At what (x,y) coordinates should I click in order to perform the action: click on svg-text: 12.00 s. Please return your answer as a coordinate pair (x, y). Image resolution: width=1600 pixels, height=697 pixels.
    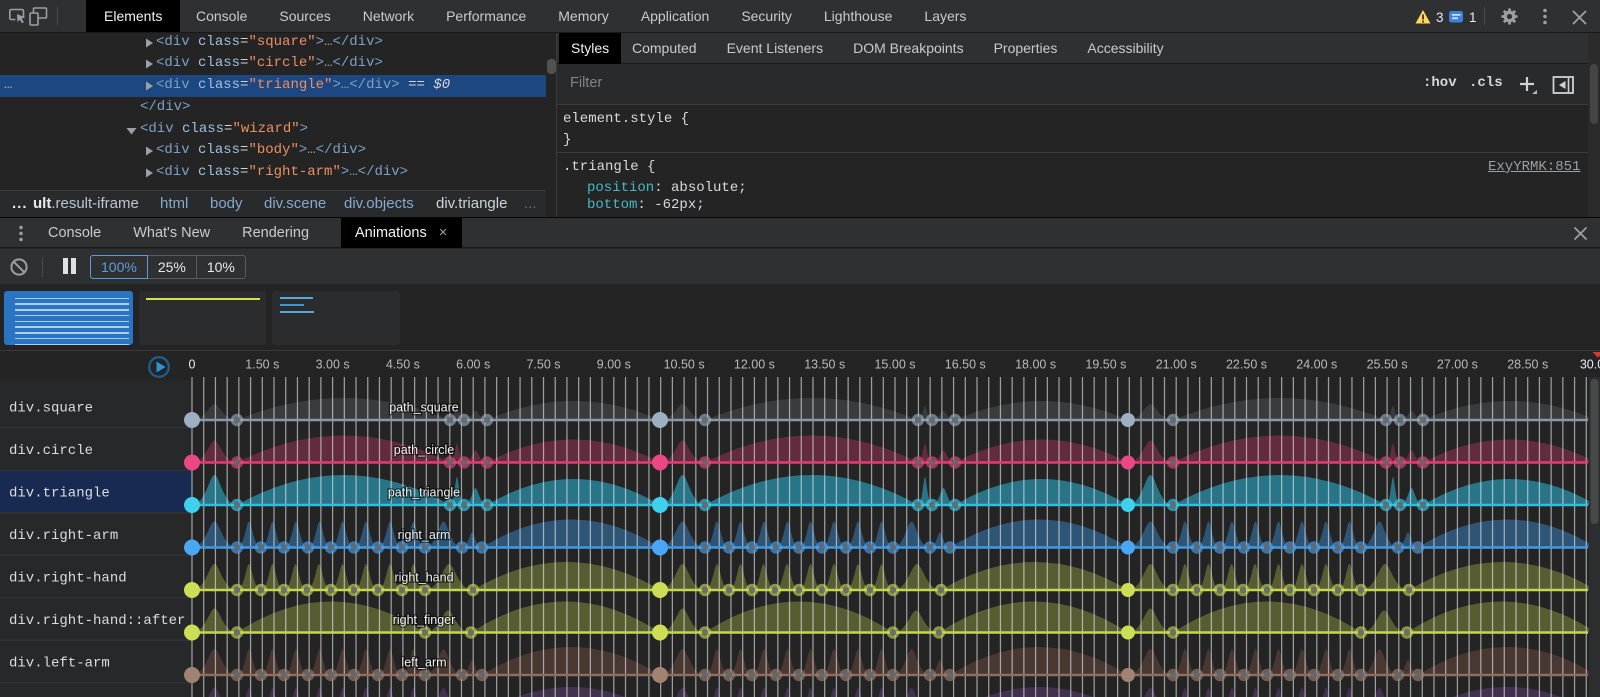
    Looking at the image, I should click on (754, 365).